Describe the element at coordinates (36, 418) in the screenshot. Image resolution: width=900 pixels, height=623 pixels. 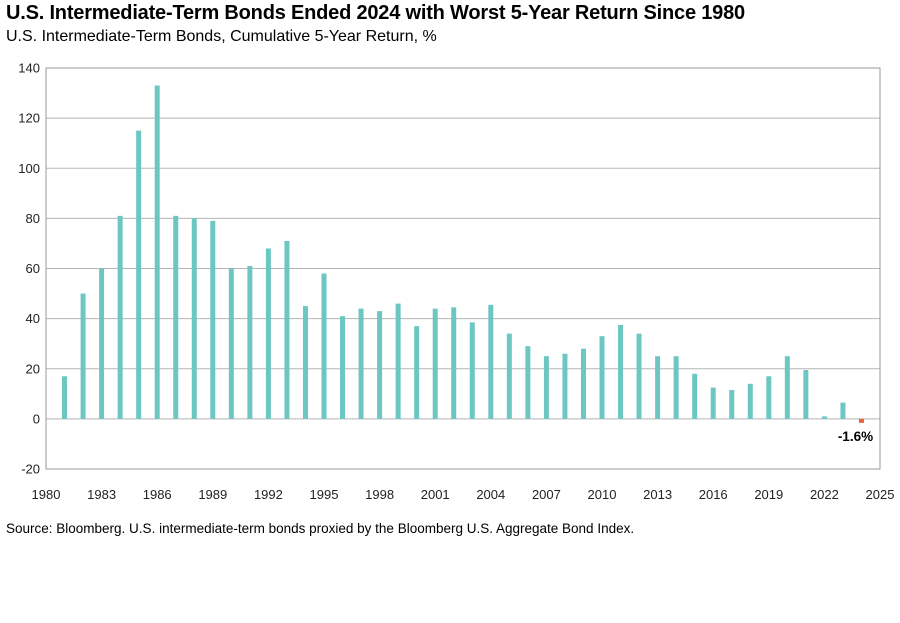
I see `y-tick-label: 0` at that location.